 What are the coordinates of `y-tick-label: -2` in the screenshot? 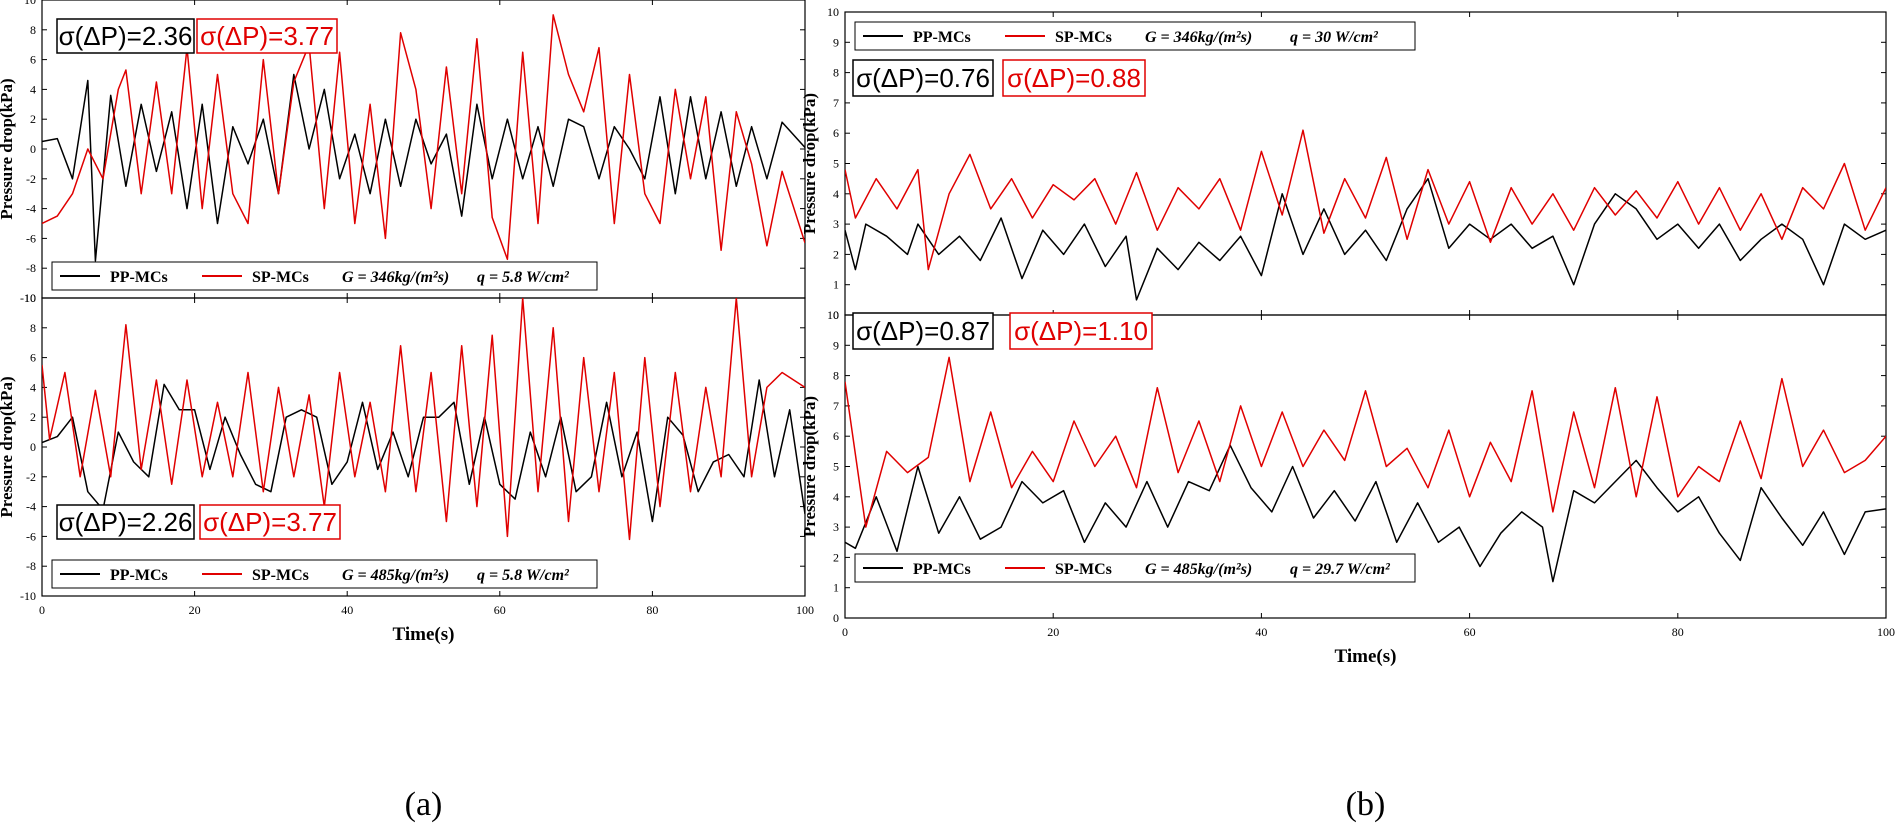 It's located at (31, 179).